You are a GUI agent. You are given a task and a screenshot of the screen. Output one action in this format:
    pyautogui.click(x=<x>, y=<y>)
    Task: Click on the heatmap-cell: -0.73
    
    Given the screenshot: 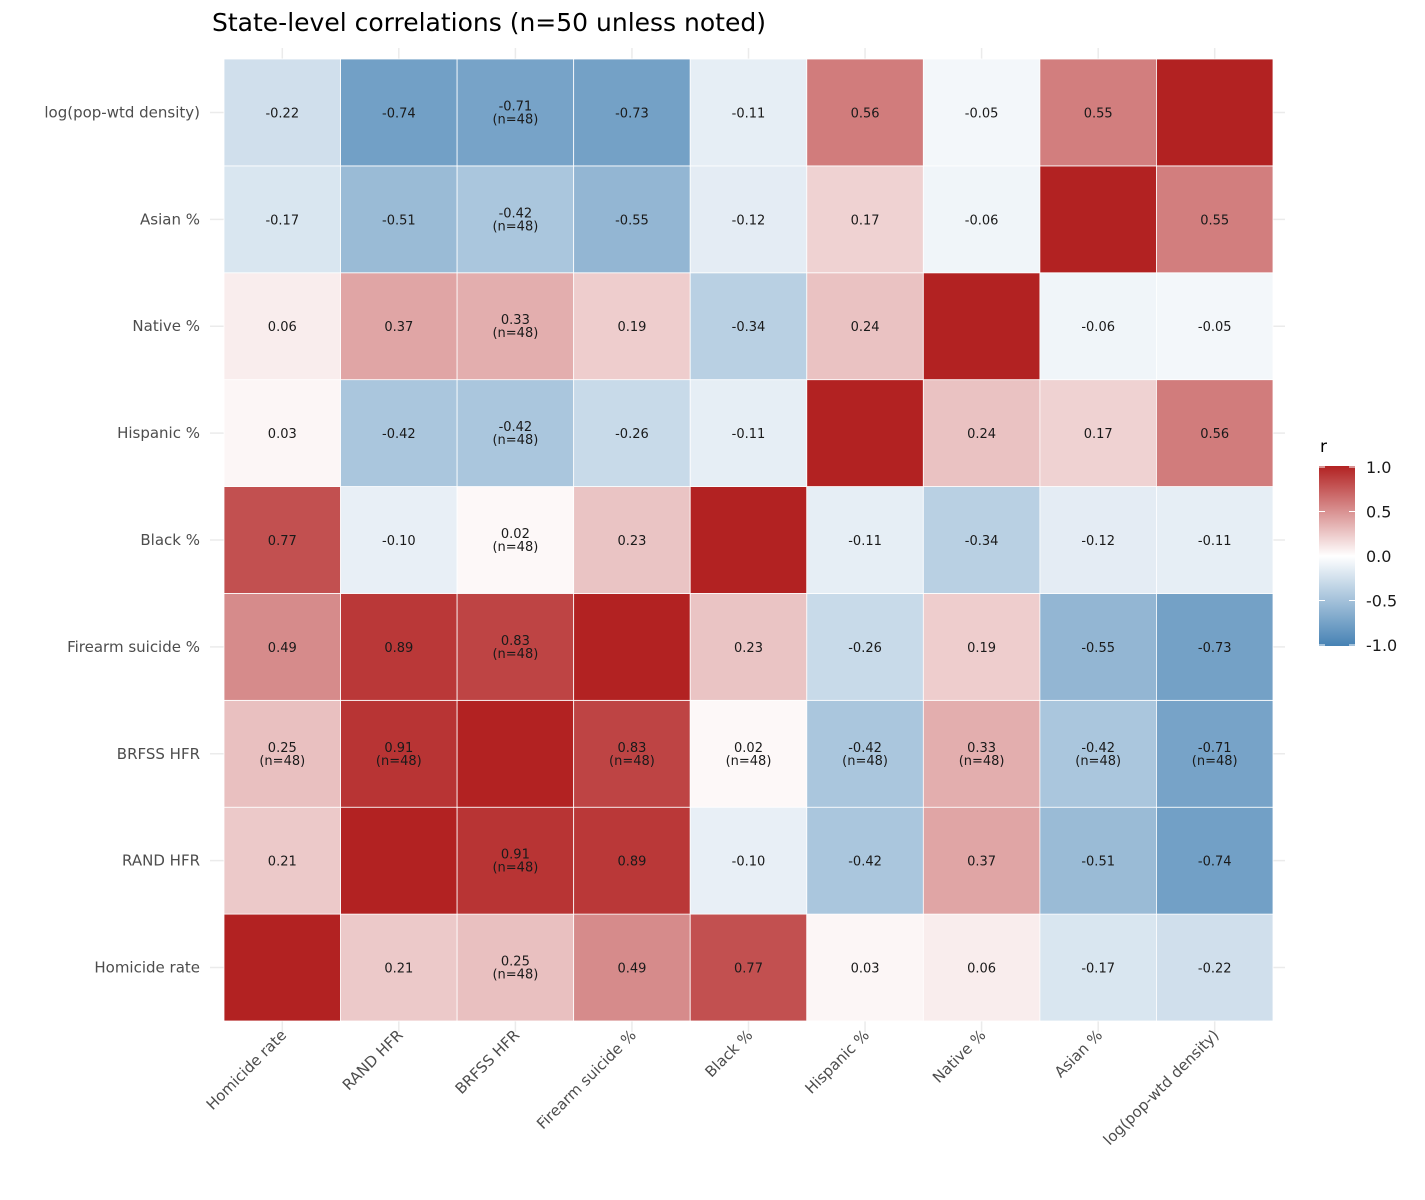 What is the action you would take?
    pyautogui.click(x=1215, y=647)
    